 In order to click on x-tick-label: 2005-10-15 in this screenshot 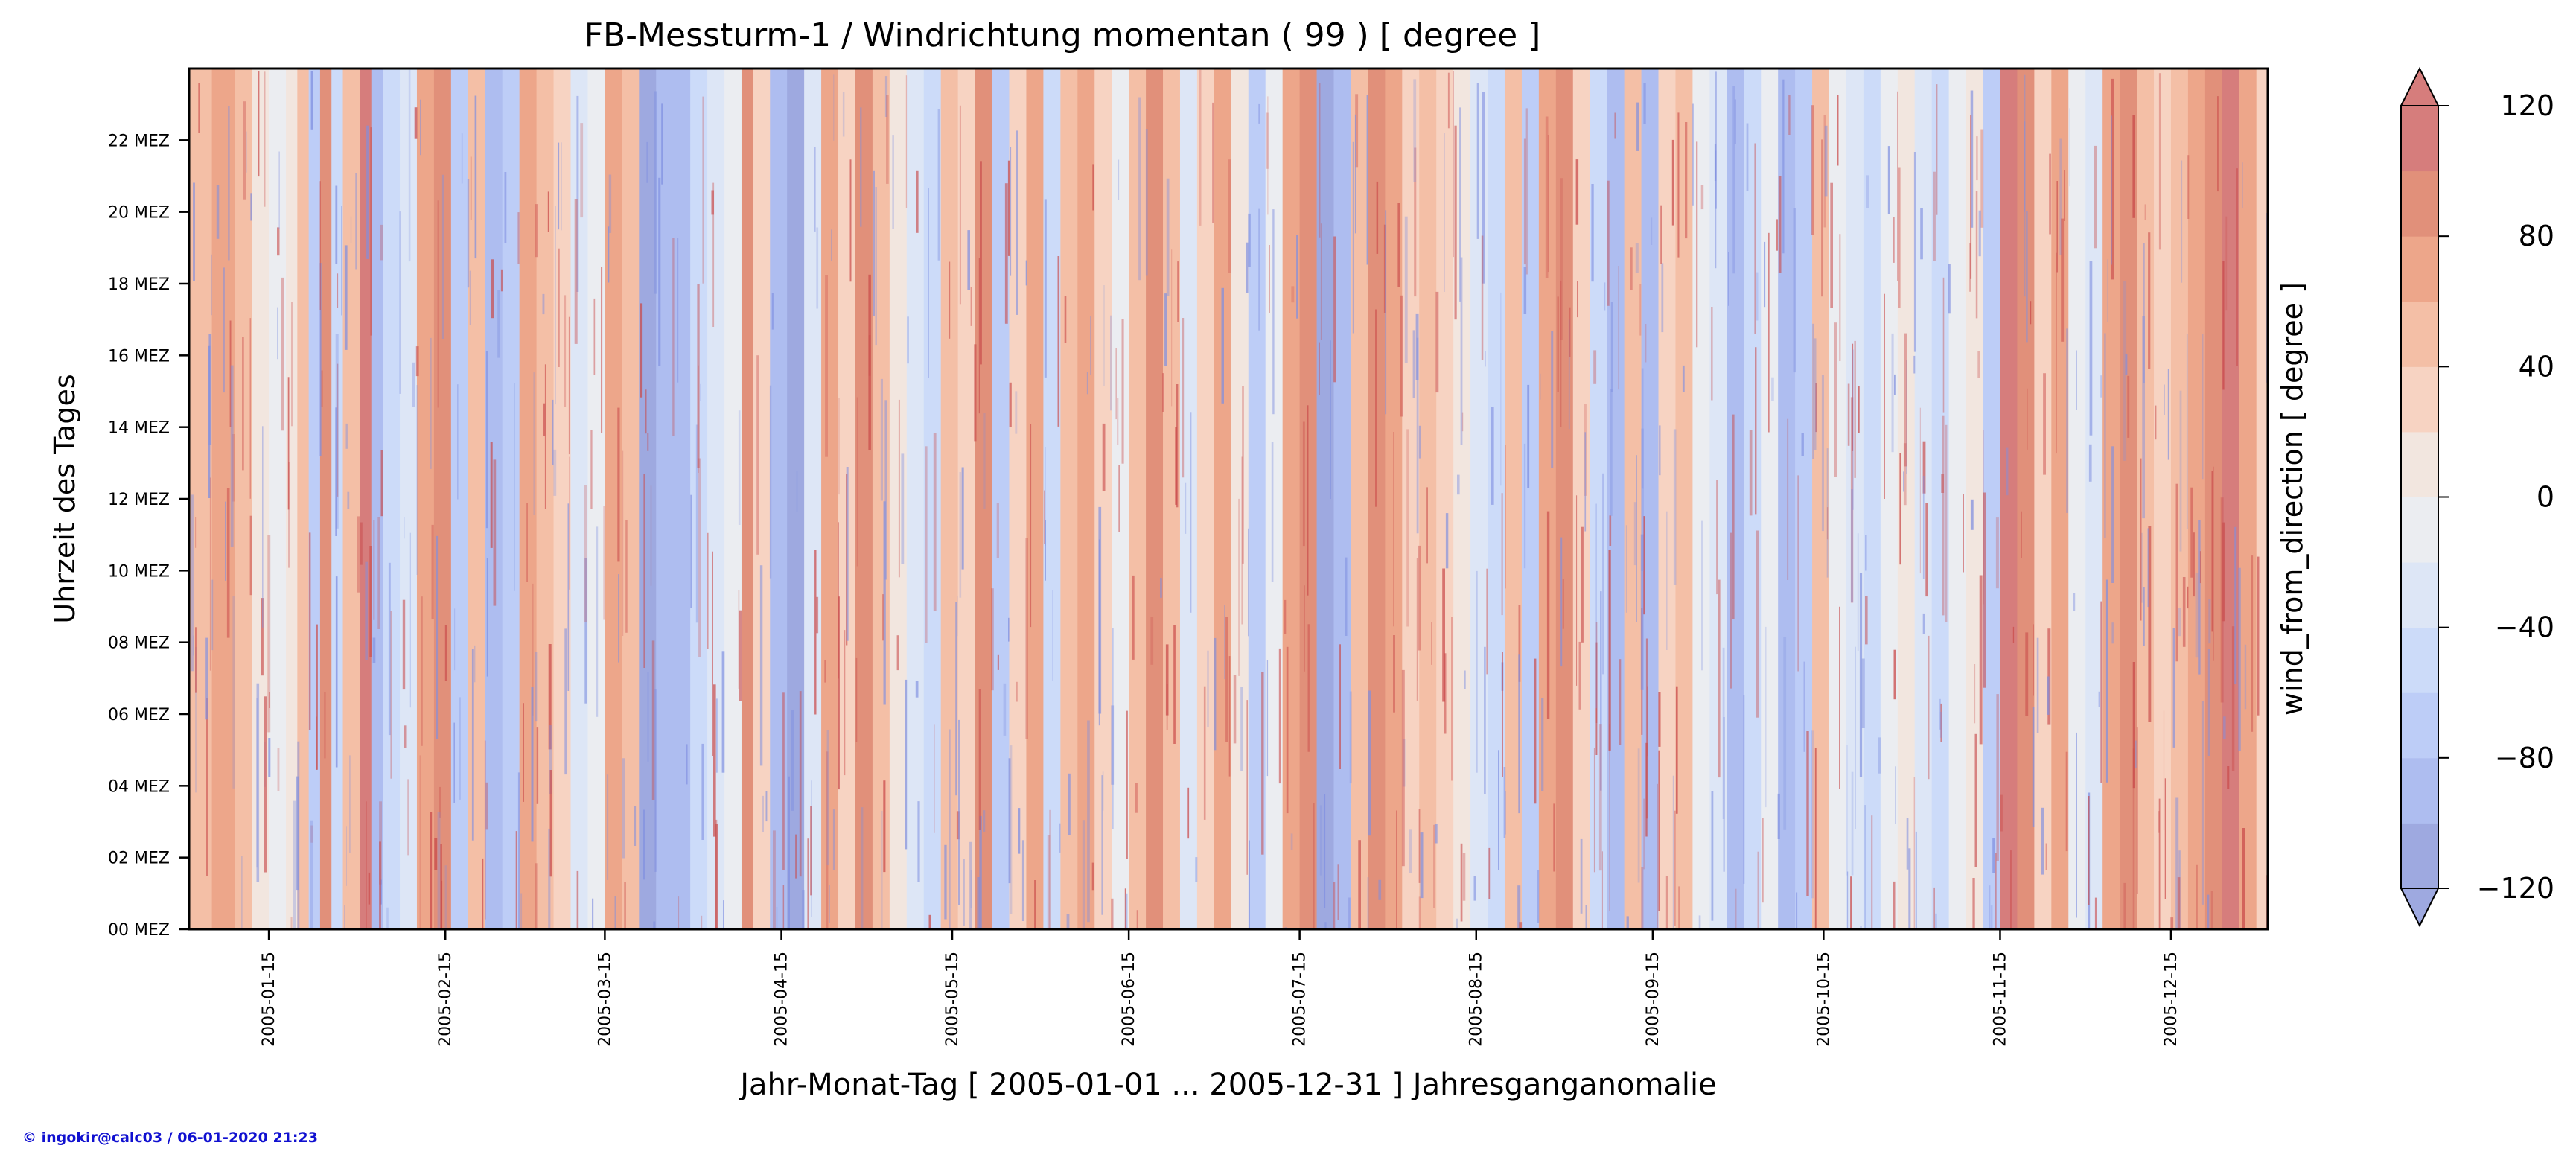, I will do `click(1823, 999)`.